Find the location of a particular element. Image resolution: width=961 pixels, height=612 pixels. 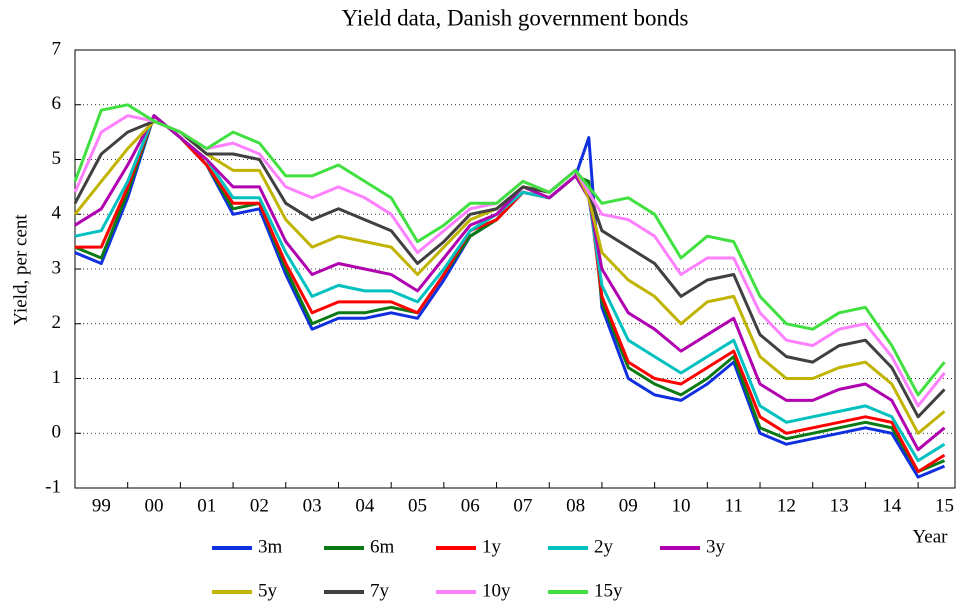

legend-label: 10y is located at coordinates (496, 590).